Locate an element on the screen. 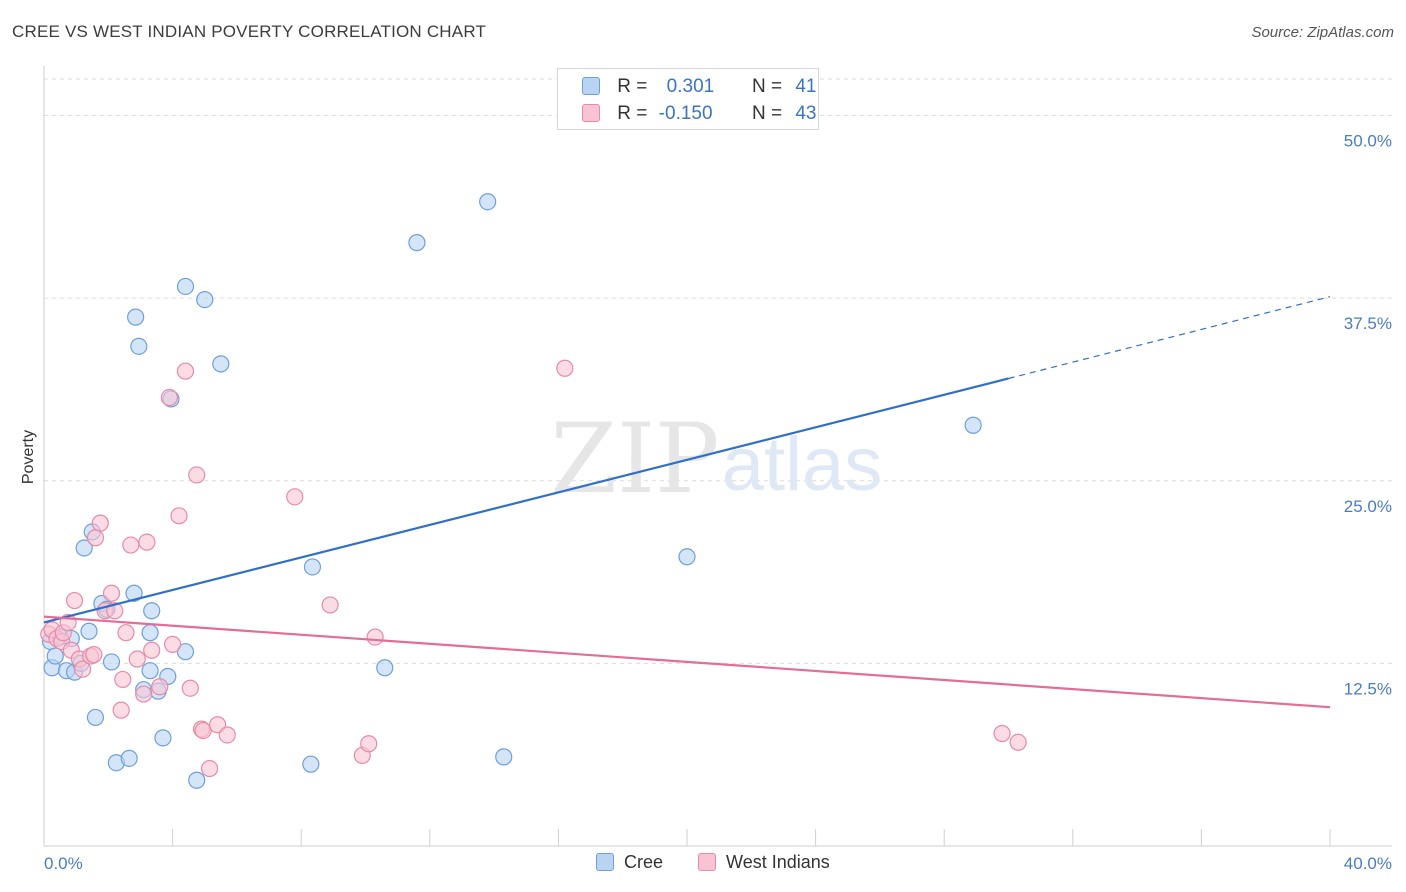  correlation-legend: R = 0.301 N = 41 R = -0.150 N = 43 is located at coordinates (688, 99).